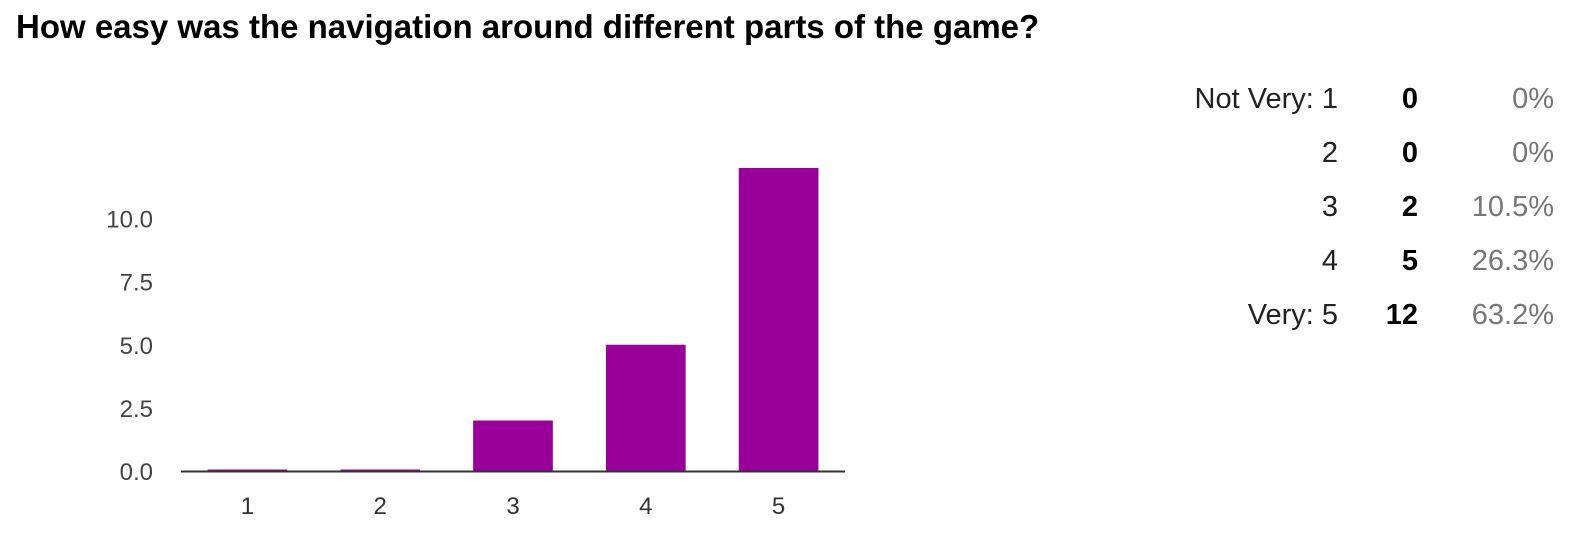  What do you see at coordinates (380, 506) in the screenshot?
I see `x-tick-label: 2` at bounding box center [380, 506].